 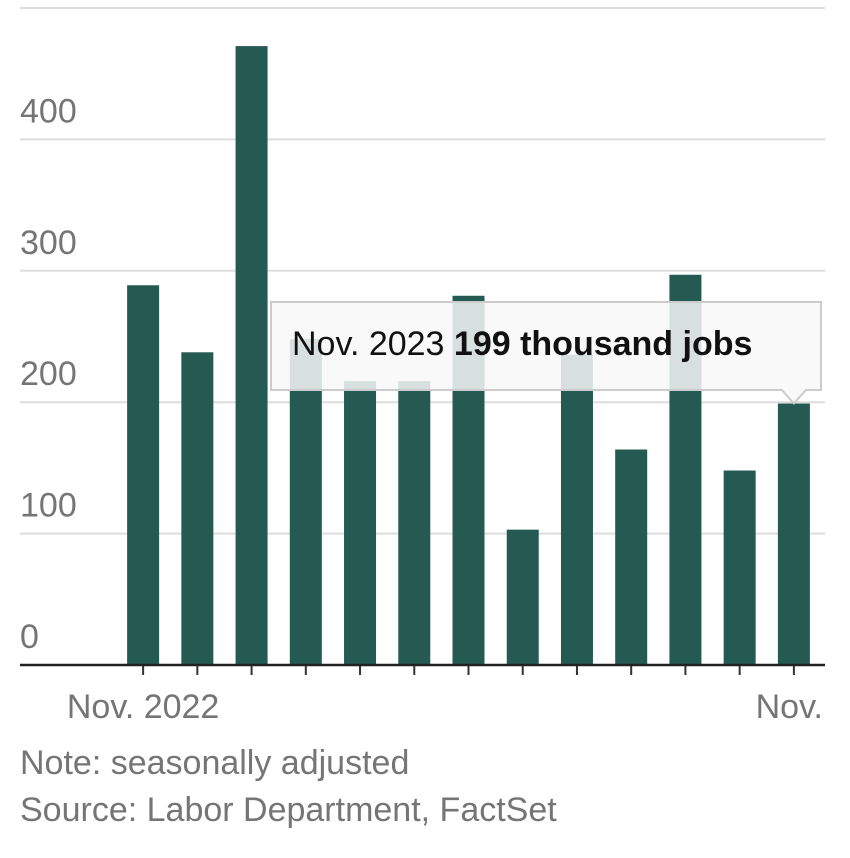 I want to click on tooltip-value: 199 thousand jobs, so click(x=603, y=344).